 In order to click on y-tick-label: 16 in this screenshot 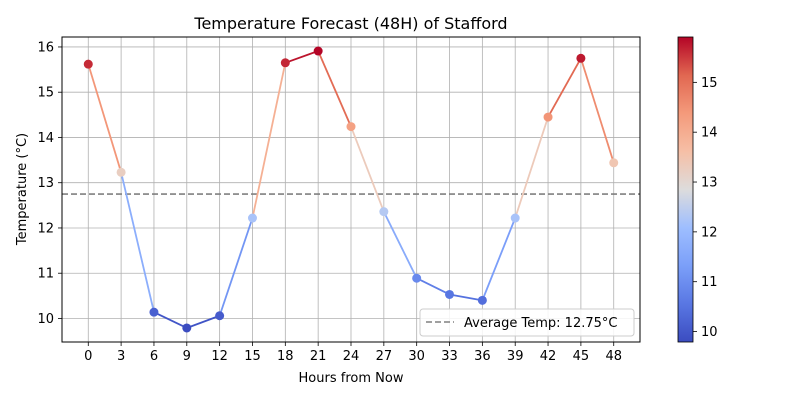, I will do `click(45, 47)`.